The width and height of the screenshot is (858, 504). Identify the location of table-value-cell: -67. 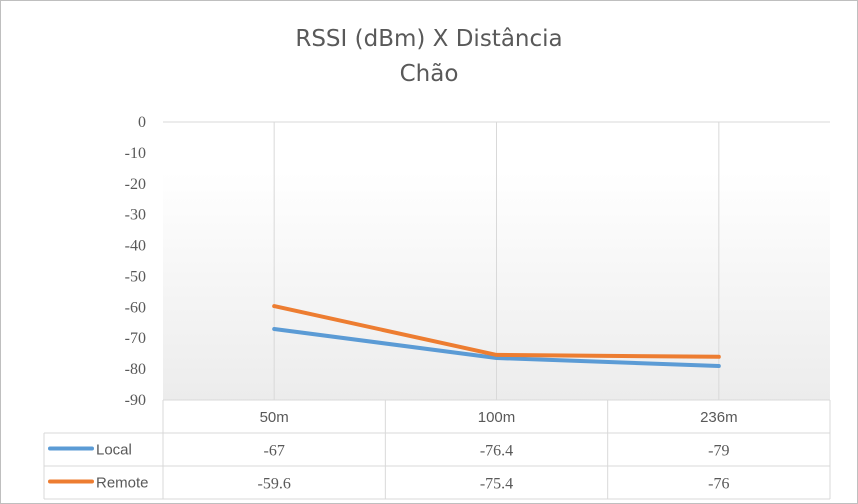
(274, 451).